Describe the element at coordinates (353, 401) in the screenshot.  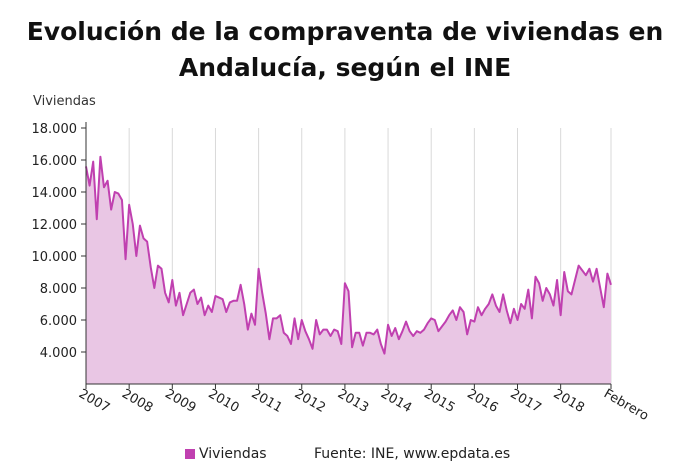
I see `x-tick-label: 2013` at that location.